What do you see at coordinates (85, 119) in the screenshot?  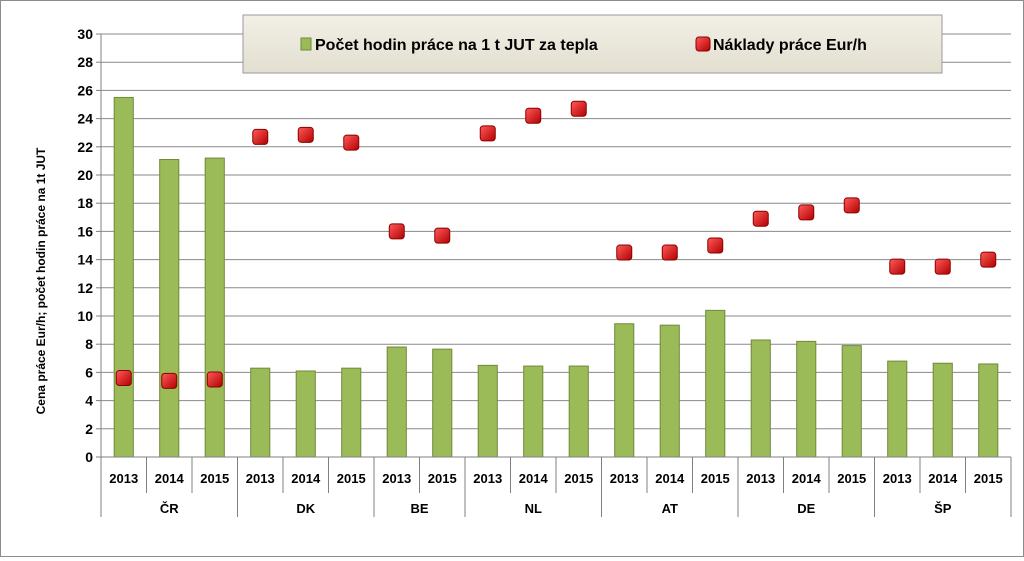 I see `y-tick-label: 24` at bounding box center [85, 119].